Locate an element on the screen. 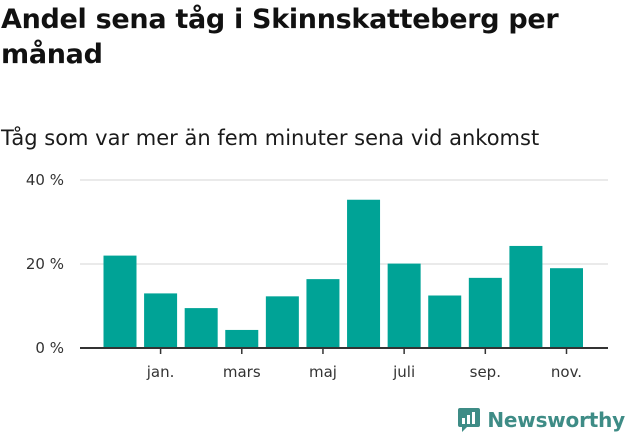  brand-logo: Newsworthy is located at coordinates (541, 420).